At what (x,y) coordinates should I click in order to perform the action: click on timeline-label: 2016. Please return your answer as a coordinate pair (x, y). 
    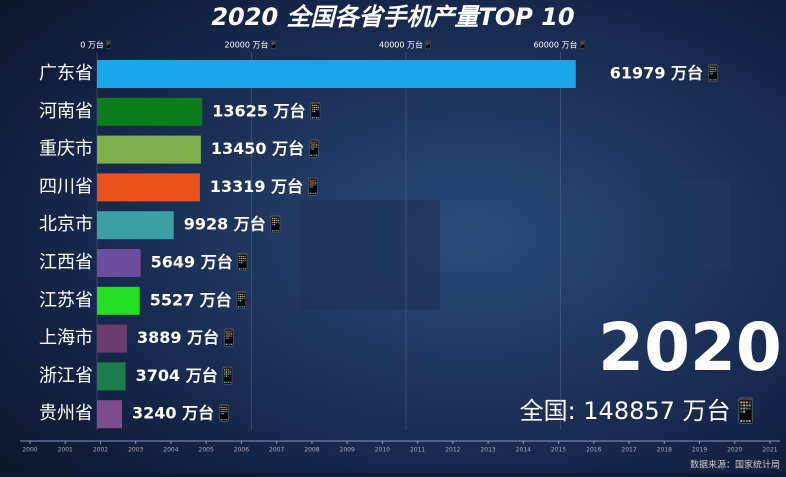
    Looking at the image, I should click on (593, 450).